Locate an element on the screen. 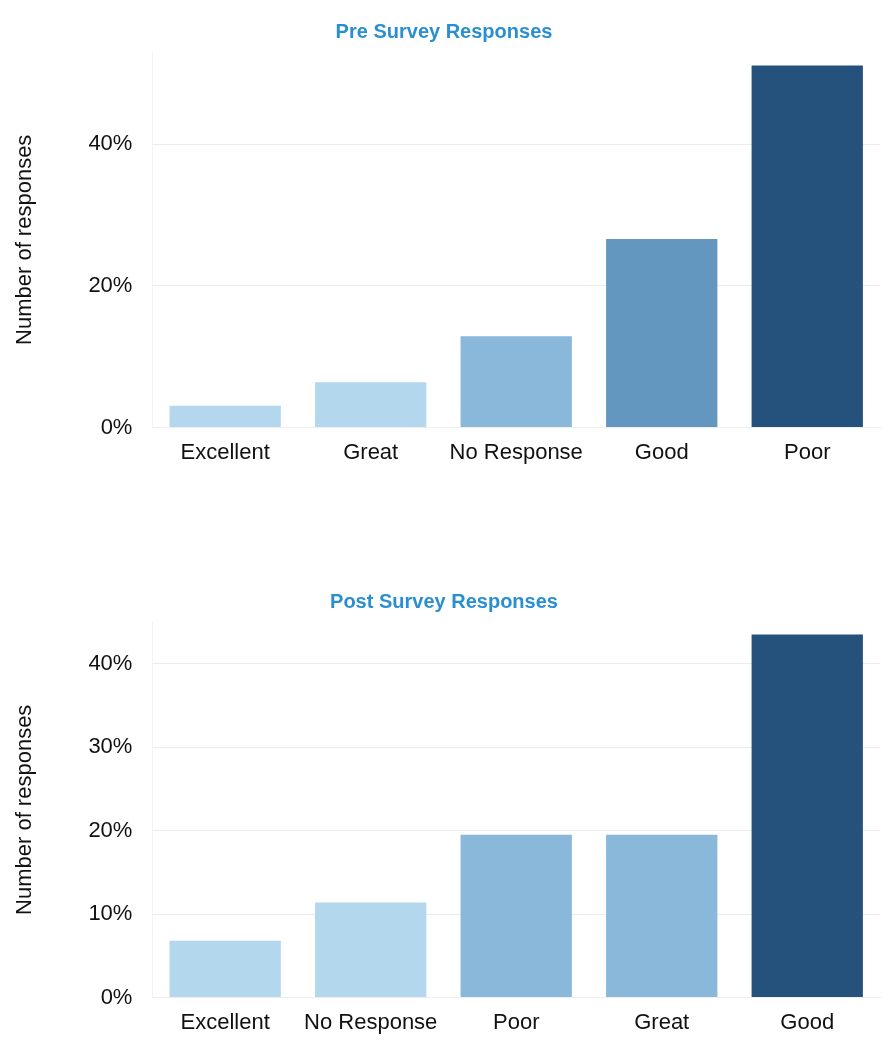 Image resolution: width=892 pixels, height=1061 pixels. y-tick-label: 10% is located at coordinates (110, 913).